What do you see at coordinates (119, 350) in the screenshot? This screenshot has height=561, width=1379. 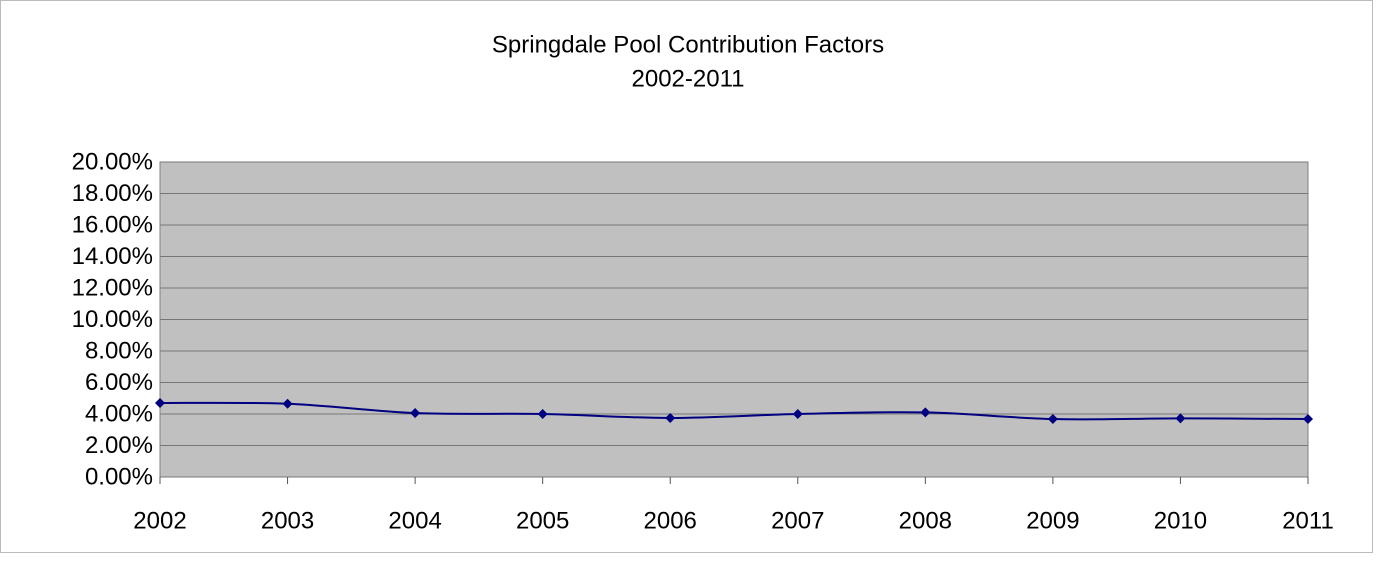 I see `y-tick-label: 8.00%` at bounding box center [119, 350].